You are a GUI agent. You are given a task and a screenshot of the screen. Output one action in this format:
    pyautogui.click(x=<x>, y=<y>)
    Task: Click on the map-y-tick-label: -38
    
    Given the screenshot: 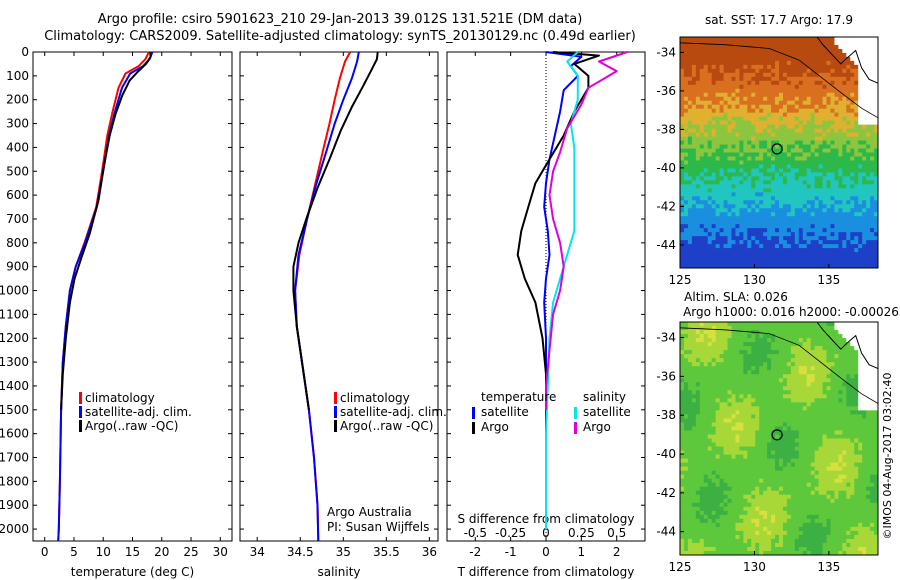 What is the action you would take?
    pyautogui.click(x=666, y=129)
    